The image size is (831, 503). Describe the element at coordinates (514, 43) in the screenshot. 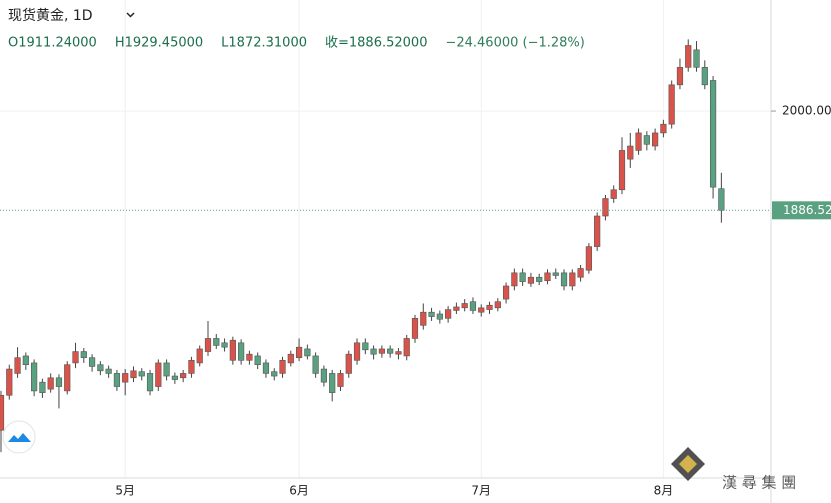

I see `ohlc-value: −24.46000 (−1.28%)` at that location.